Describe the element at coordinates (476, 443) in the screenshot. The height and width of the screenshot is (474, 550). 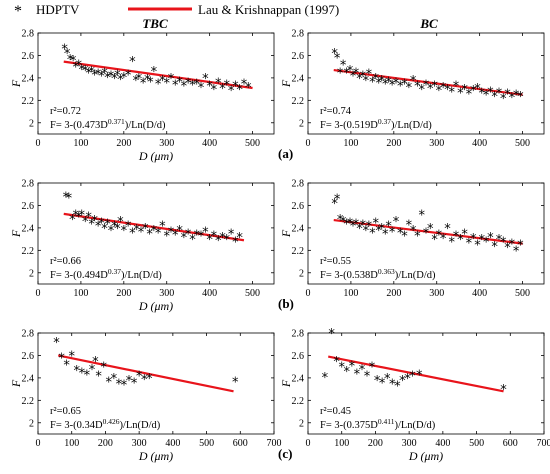
I see `x-tick-label: 500` at that location.